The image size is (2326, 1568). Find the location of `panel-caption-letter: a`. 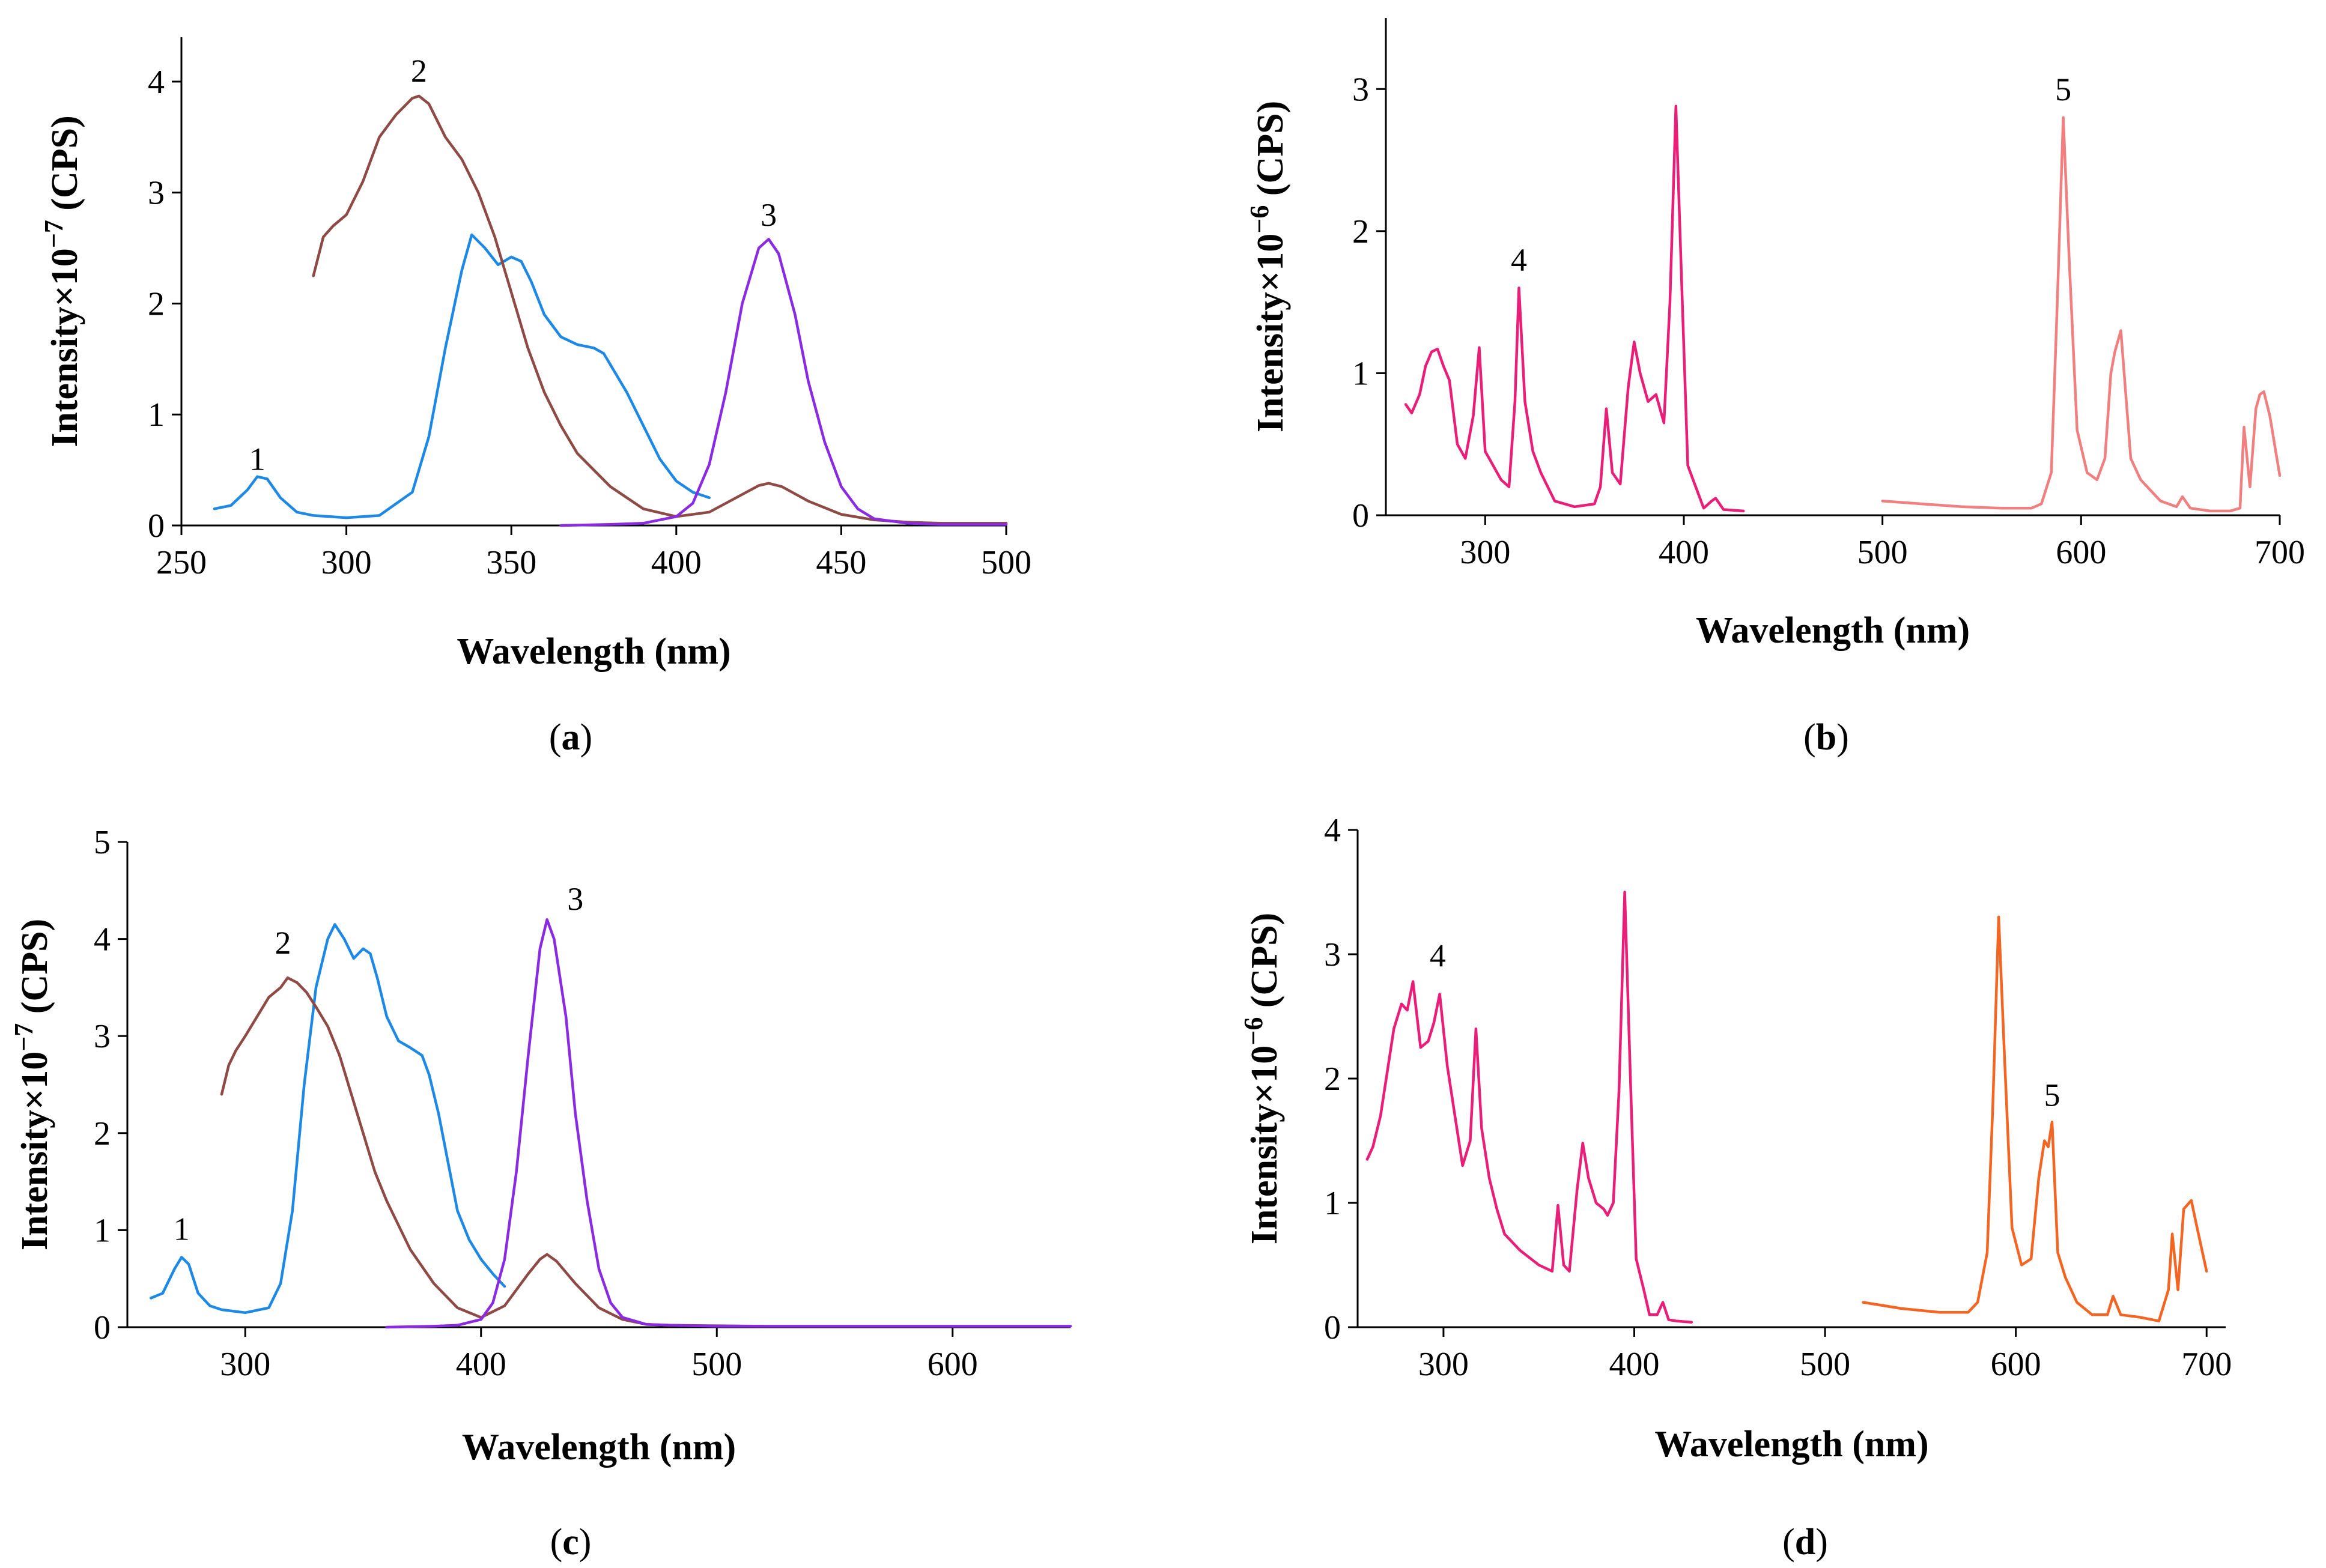

panel-caption-letter: a is located at coordinates (571, 737).